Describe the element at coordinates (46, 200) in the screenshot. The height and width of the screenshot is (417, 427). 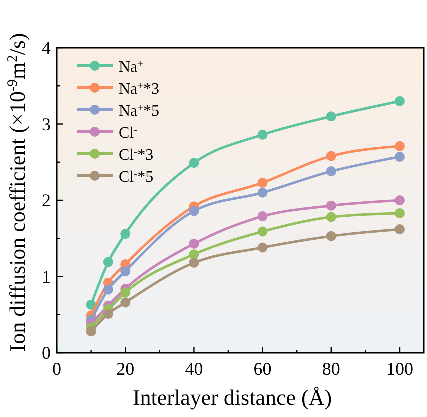
I see `y-tick-label: 2` at that location.